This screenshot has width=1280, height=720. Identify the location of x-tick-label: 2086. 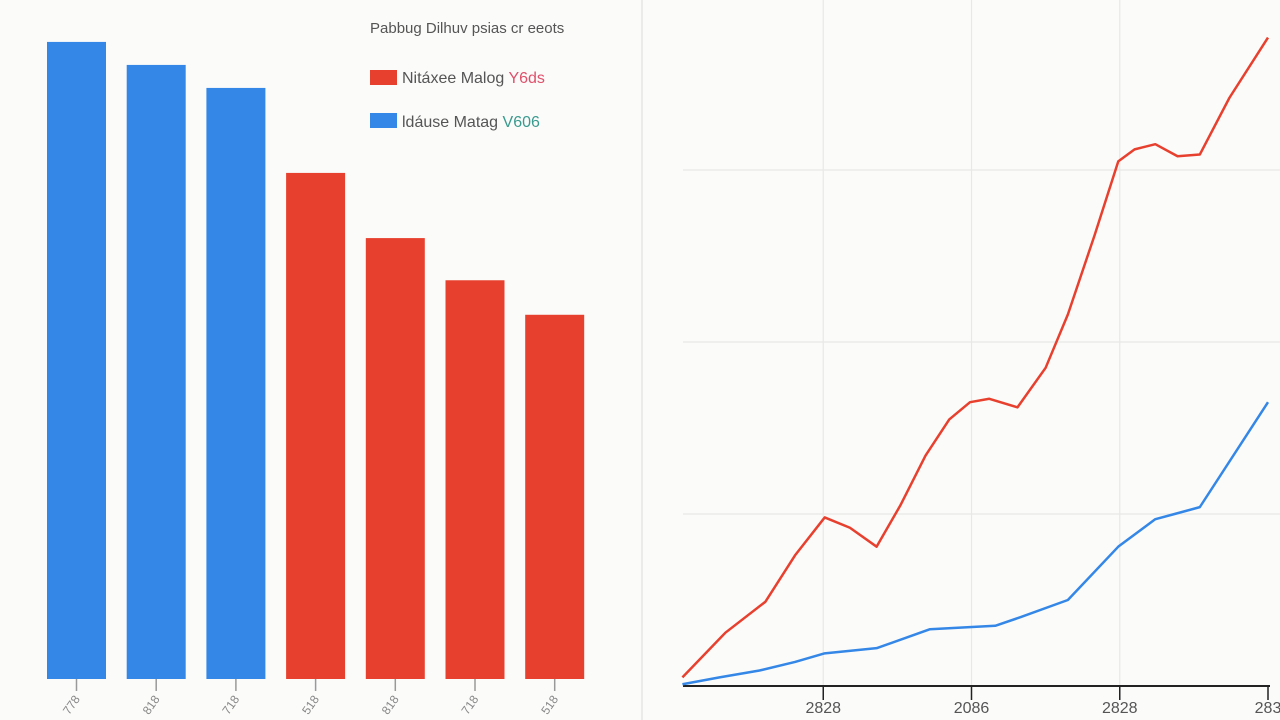
(972, 708).